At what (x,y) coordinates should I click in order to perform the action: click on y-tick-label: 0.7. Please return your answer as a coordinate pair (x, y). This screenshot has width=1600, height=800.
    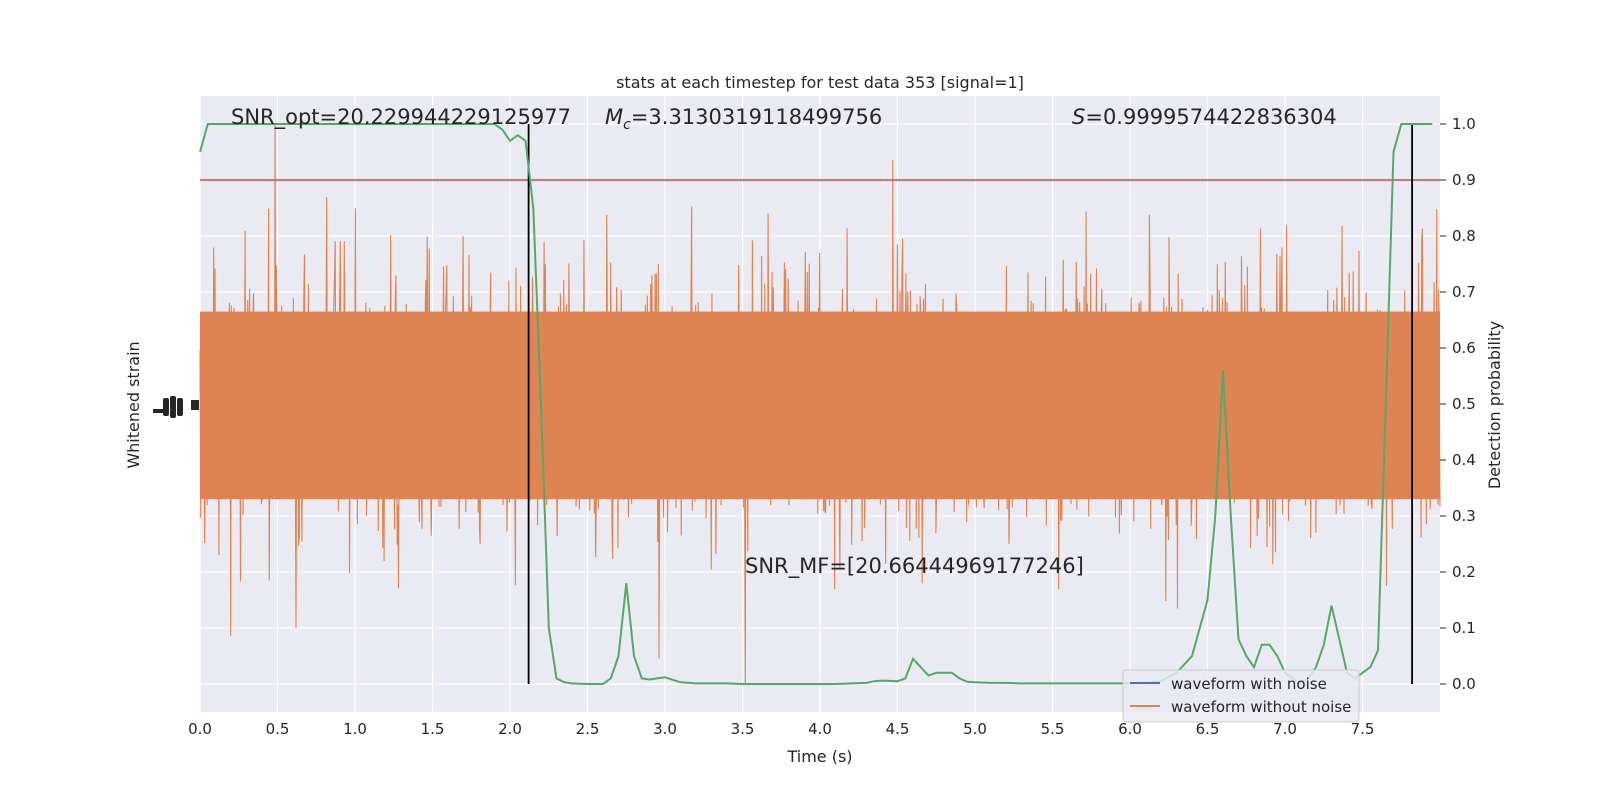
    Looking at the image, I should click on (1464, 292).